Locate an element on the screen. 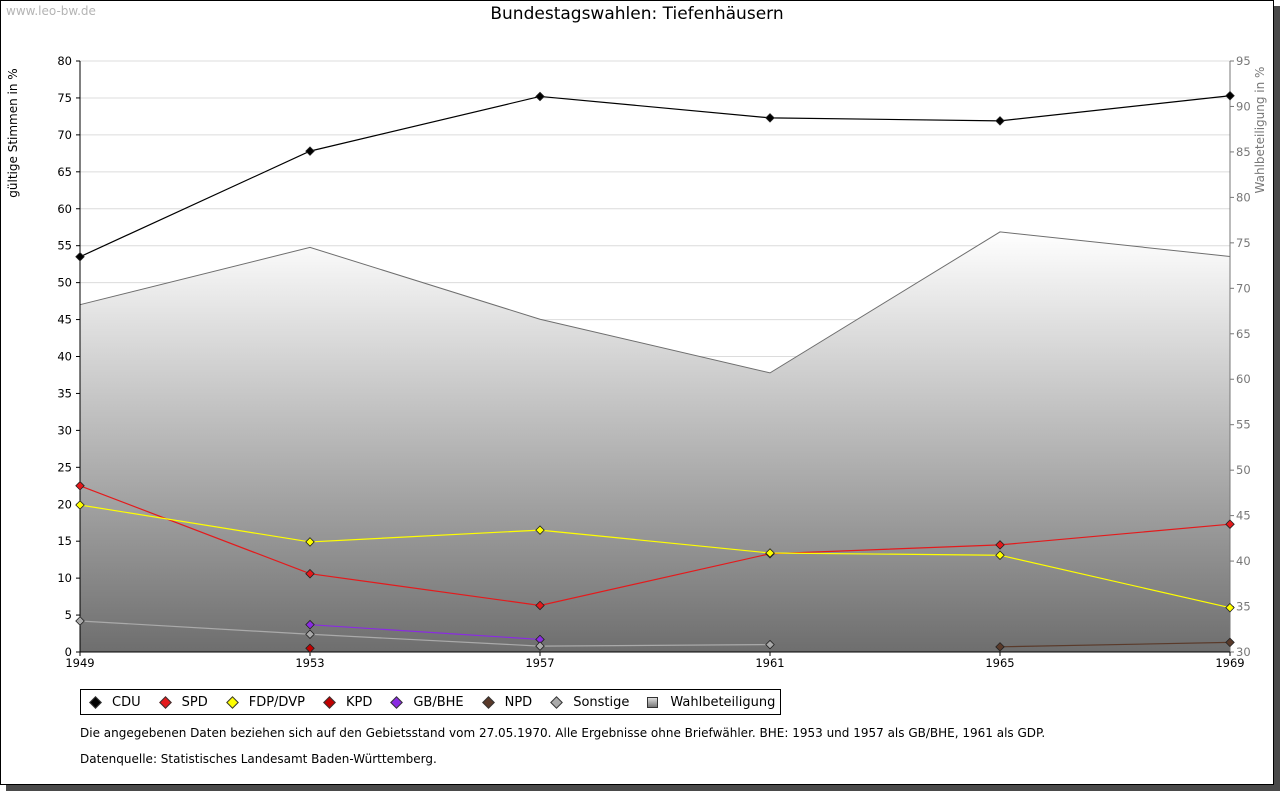 The image size is (1280, 791). point-fdp-dvp-1957 is located at coordinates (540, 530).